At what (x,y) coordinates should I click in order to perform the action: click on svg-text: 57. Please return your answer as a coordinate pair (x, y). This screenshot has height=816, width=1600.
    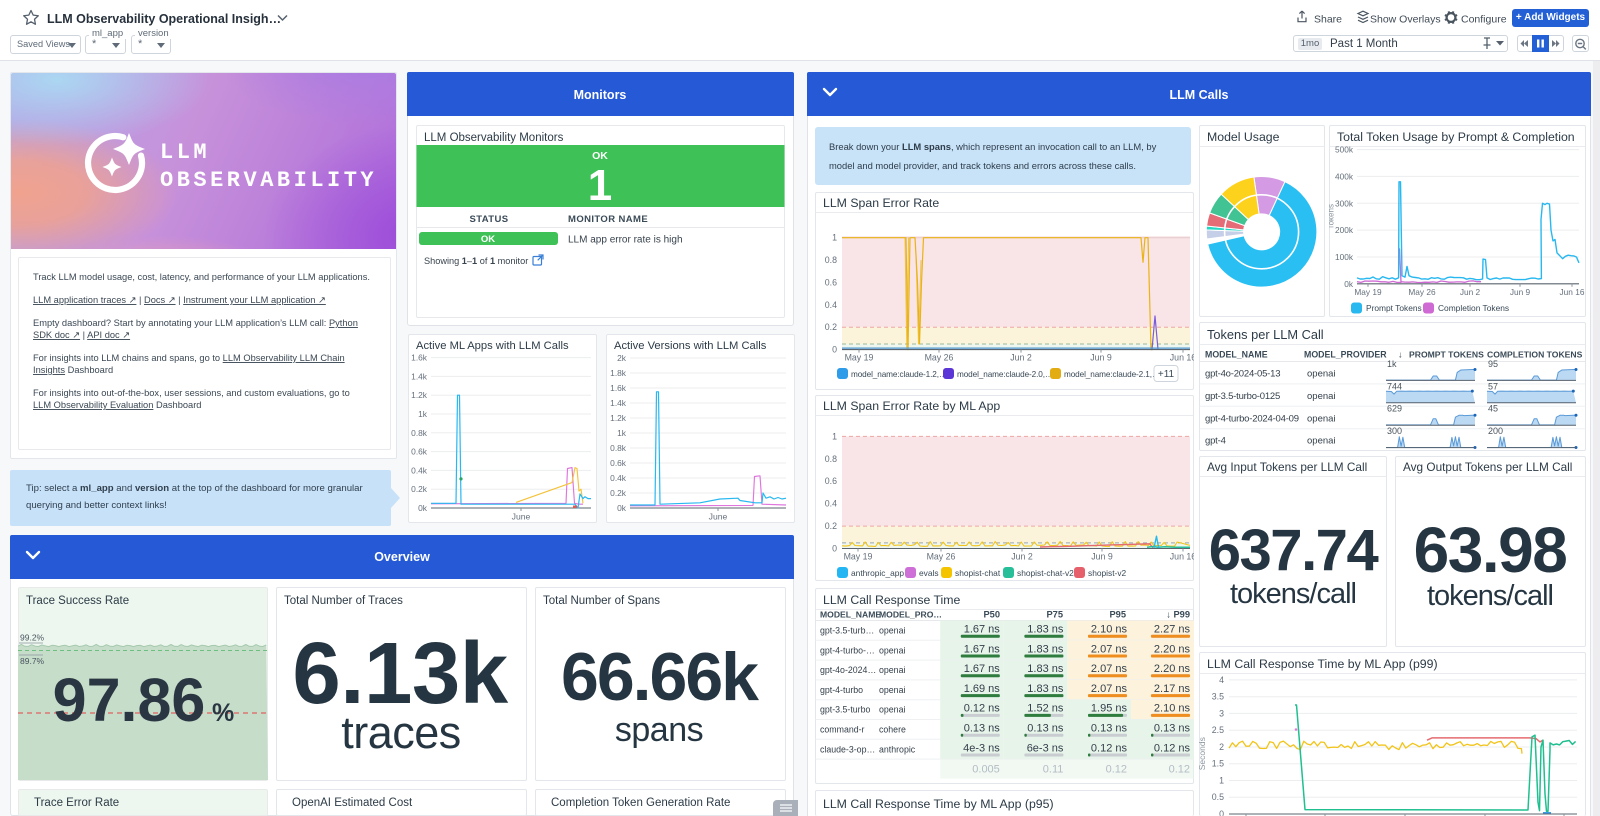
    Looking at the image, I should click on (1493, 386).